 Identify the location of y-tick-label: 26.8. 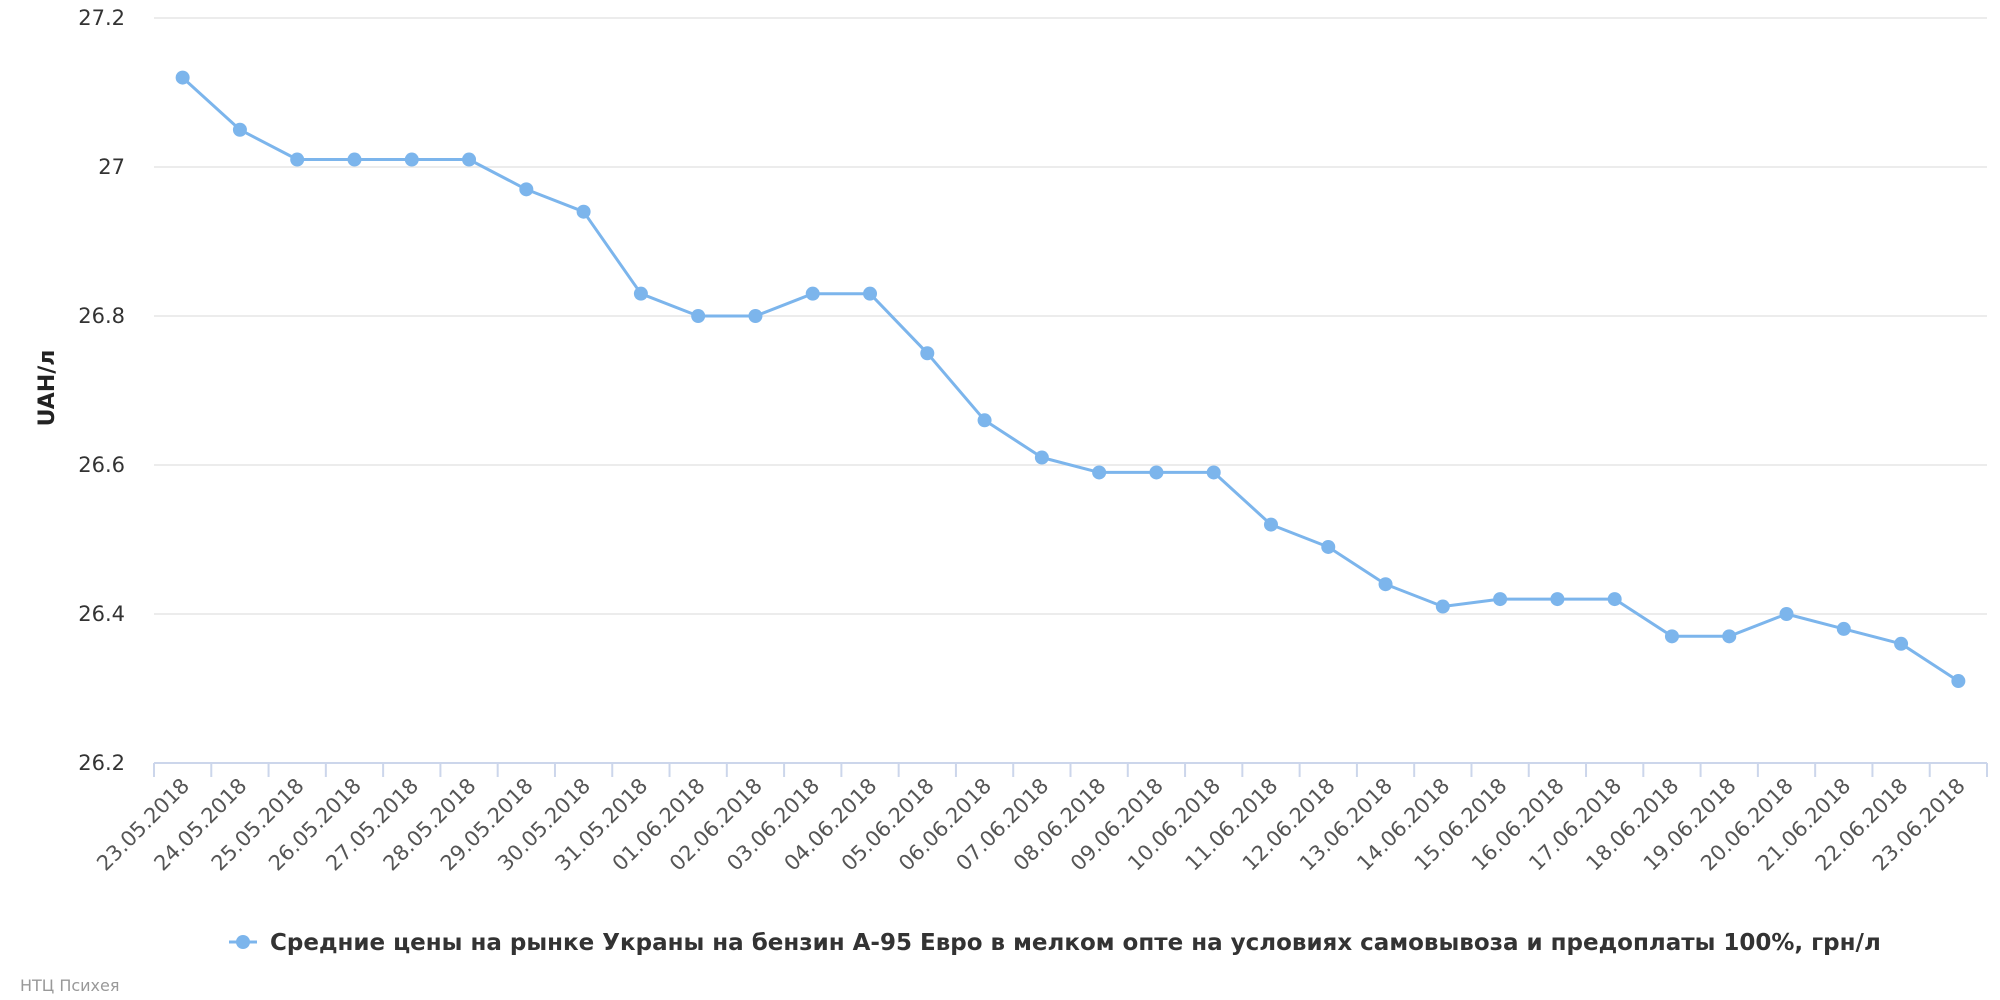
(101, 316).